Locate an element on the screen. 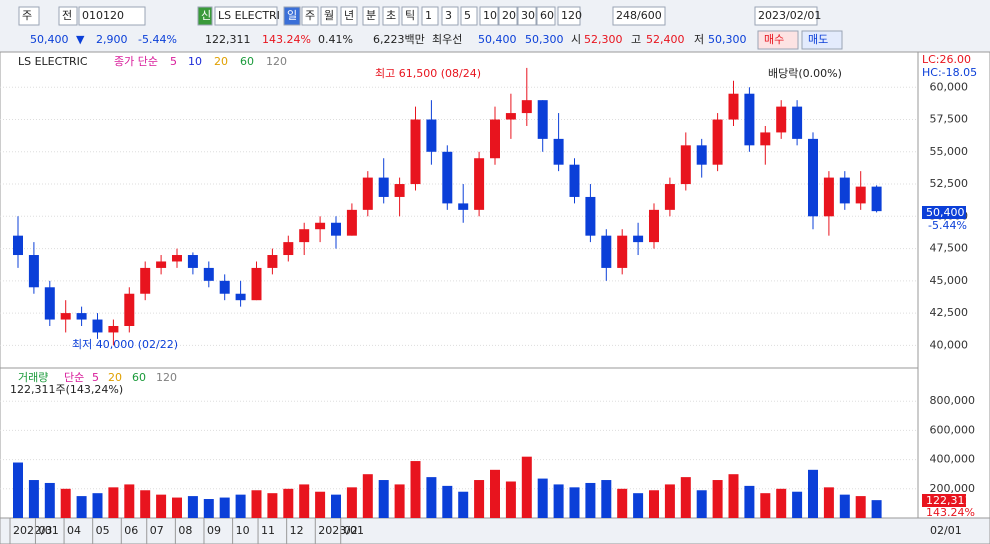 The height and width of the screenshot is (544, 990). toolbar-label: 틱 is located at coordinates (410, 15).